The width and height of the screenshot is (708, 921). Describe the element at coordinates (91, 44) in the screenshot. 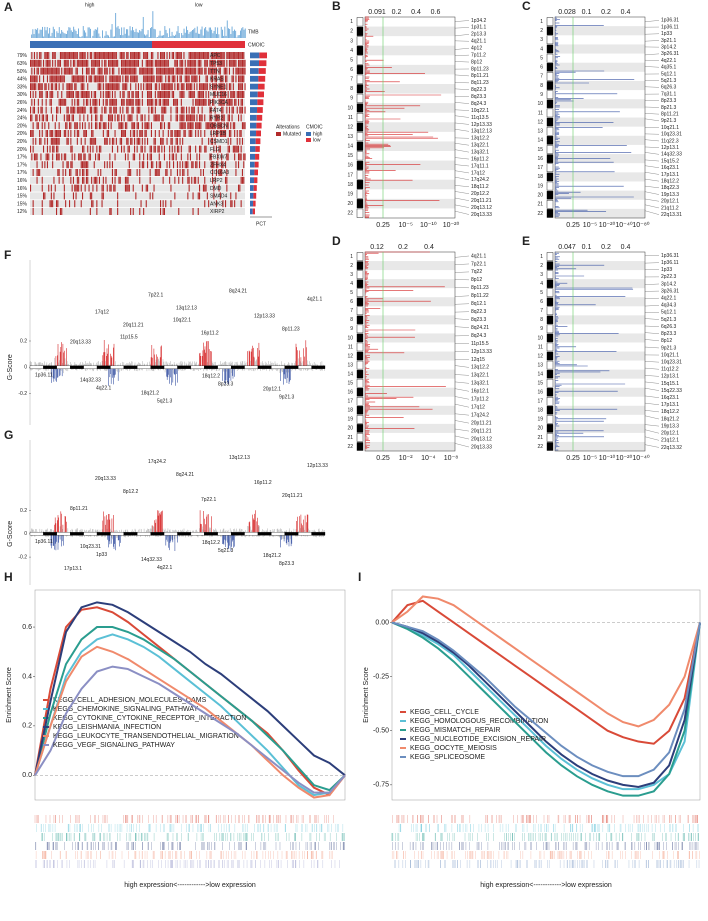

I see `cmoic-high` at that location.